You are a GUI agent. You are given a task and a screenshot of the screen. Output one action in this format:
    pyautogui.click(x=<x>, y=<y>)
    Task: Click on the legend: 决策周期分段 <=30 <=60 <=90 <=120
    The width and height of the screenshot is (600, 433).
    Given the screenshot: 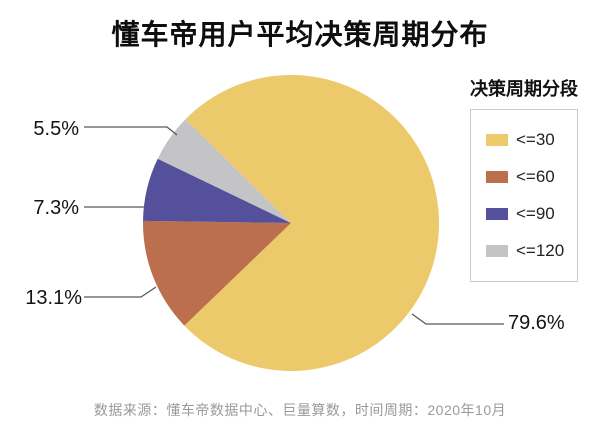 What is the action you would take?
    pyautogui.click(x=524, y=178)
    